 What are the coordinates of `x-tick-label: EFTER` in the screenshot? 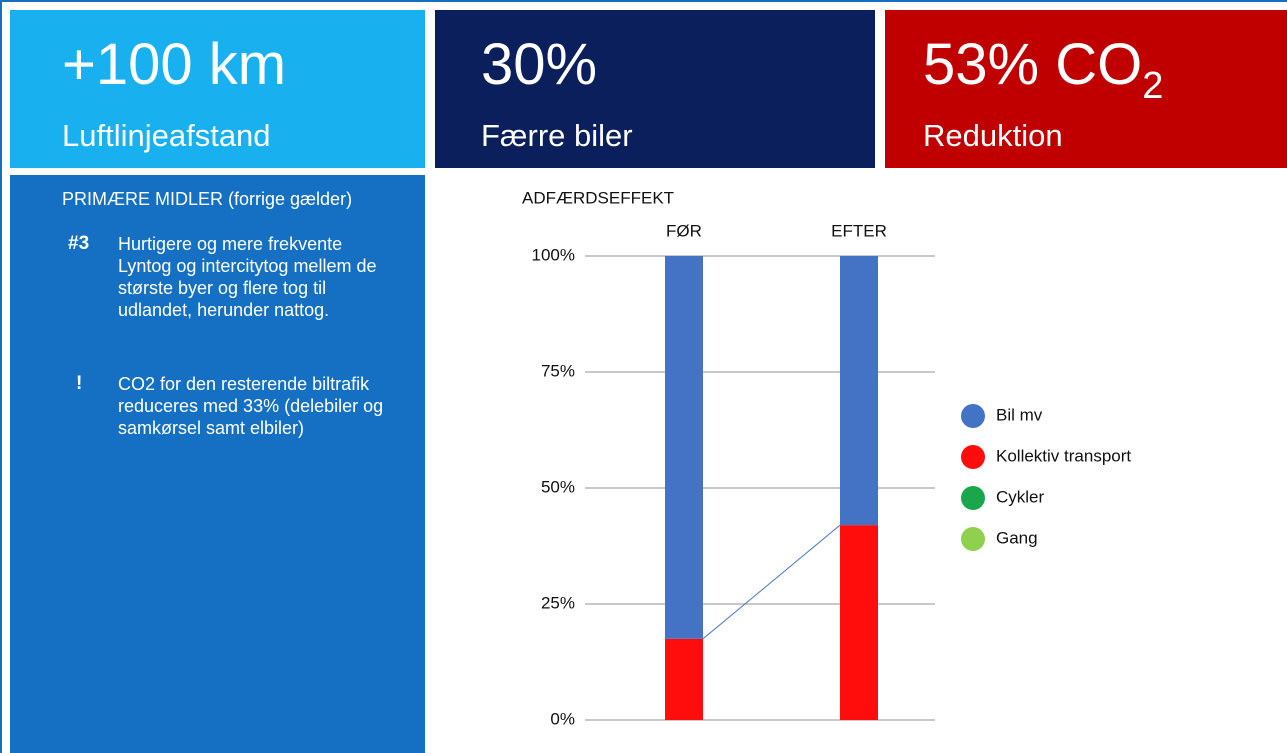 It's located at (859, 230).